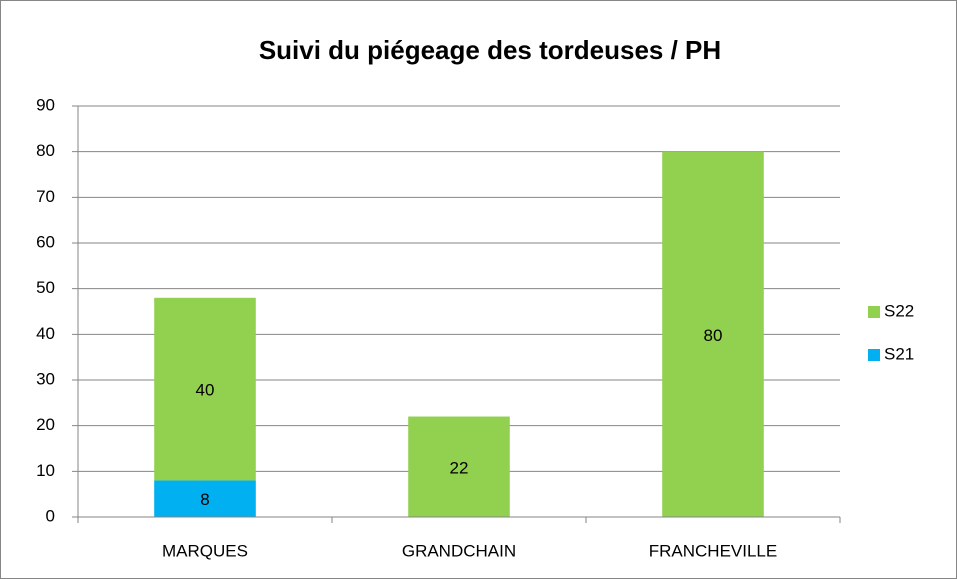 This screenshot has width=957, height=579. I want to click on y-tick-label: 20, so click(45, 424).